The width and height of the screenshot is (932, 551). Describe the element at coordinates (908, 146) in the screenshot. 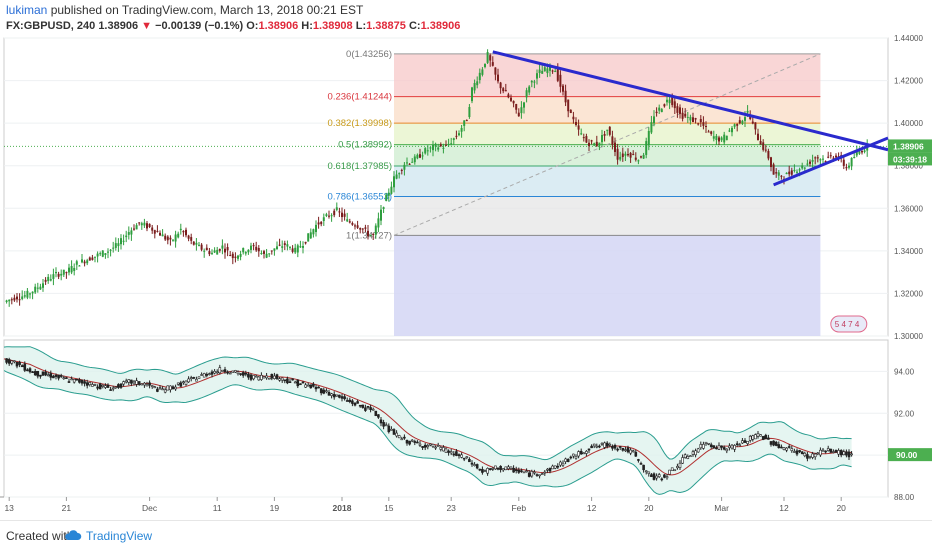

I see `last-price-marker-label: 1.38906` at that location.